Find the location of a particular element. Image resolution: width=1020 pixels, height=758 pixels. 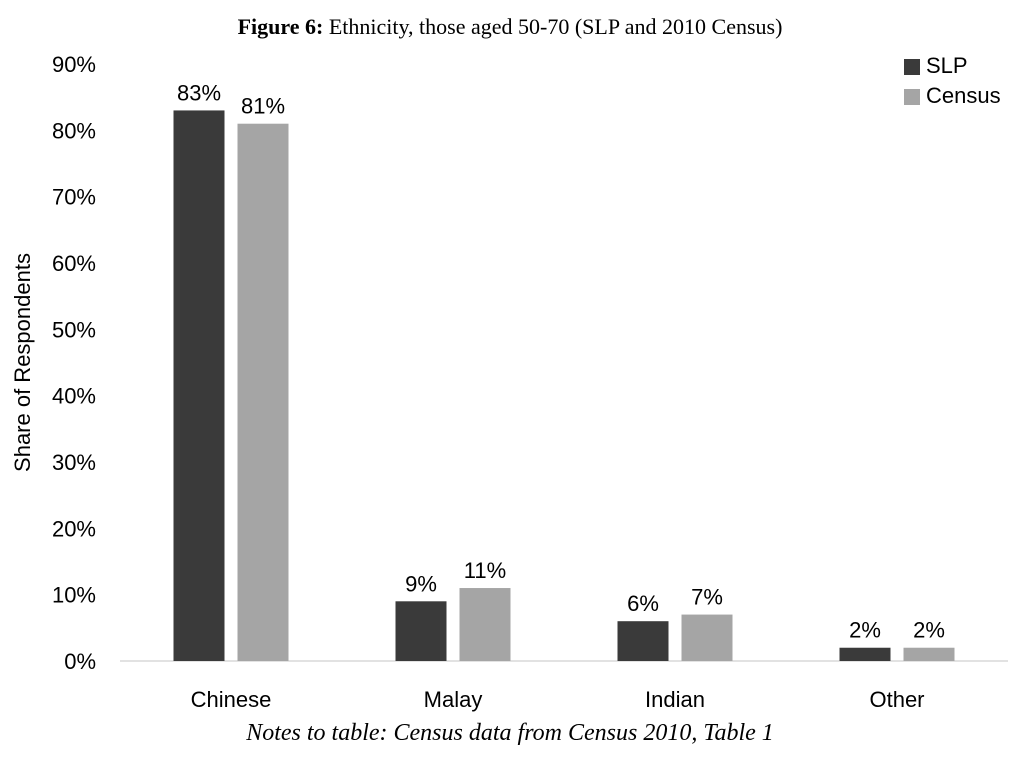

legend-label: Census is located at coordinates (963, 95).